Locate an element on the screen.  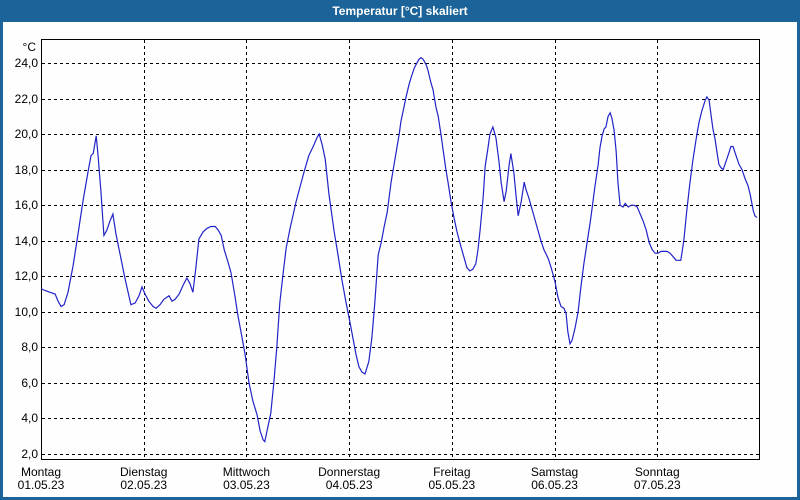
window-titlebar: Temperatur [°C] skaliert is located at coordinates (400, 11).